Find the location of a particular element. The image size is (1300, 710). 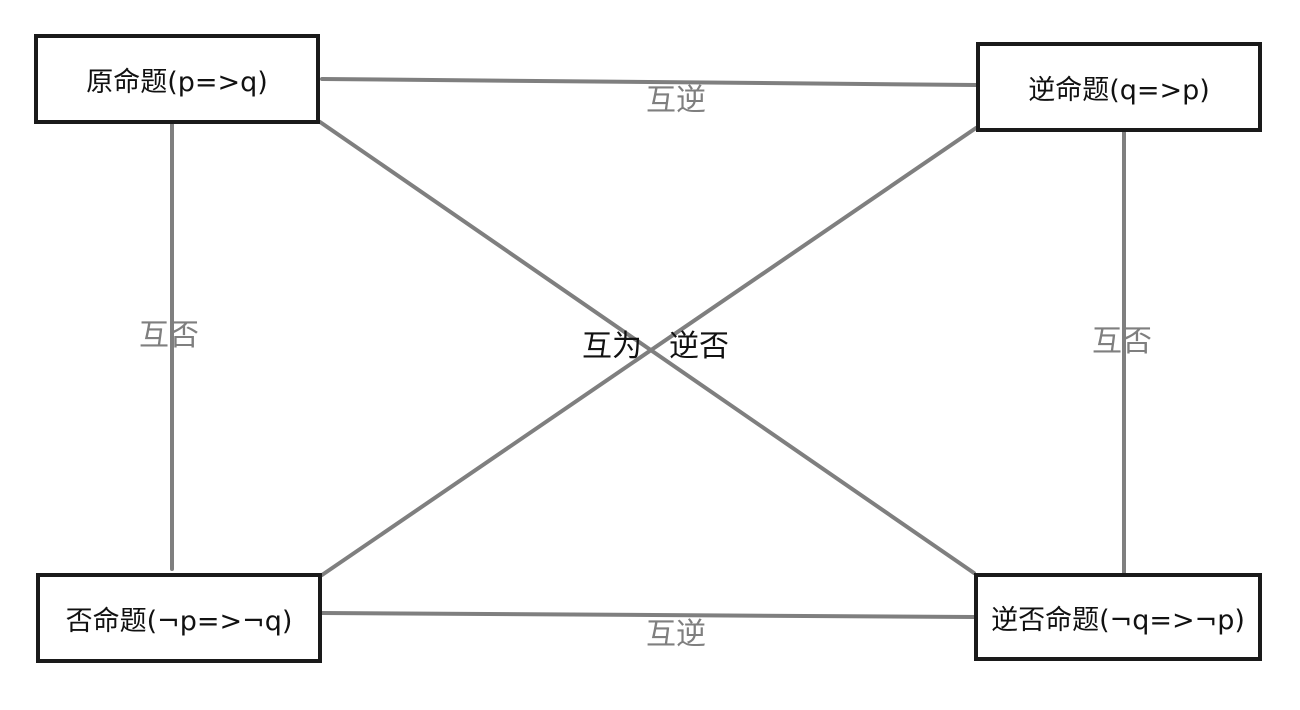

relation-label-left-inverse: 互否 is located at coordinates (169, 335).